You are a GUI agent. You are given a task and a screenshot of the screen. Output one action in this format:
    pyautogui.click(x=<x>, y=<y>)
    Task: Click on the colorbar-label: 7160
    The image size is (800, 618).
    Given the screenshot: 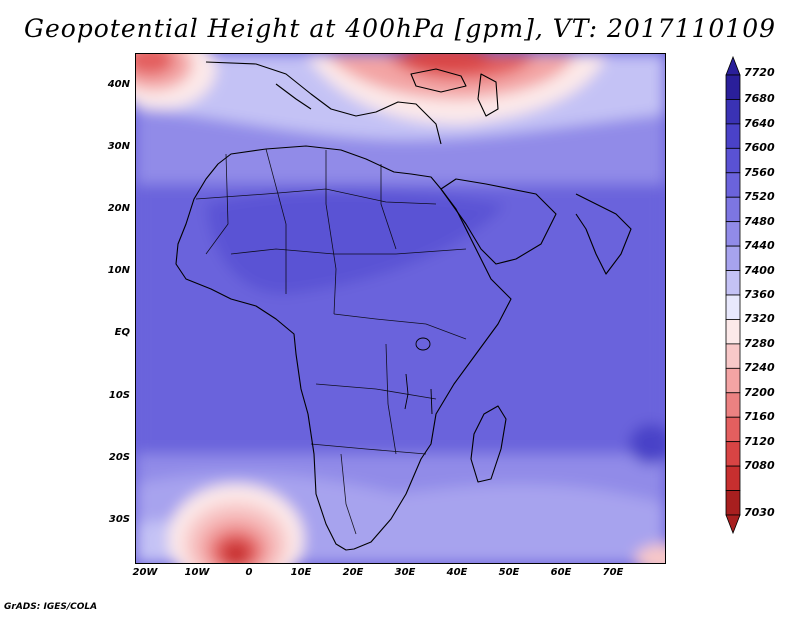 What is the action you would take?
    pyautogui.click(x=759, y=417)
    